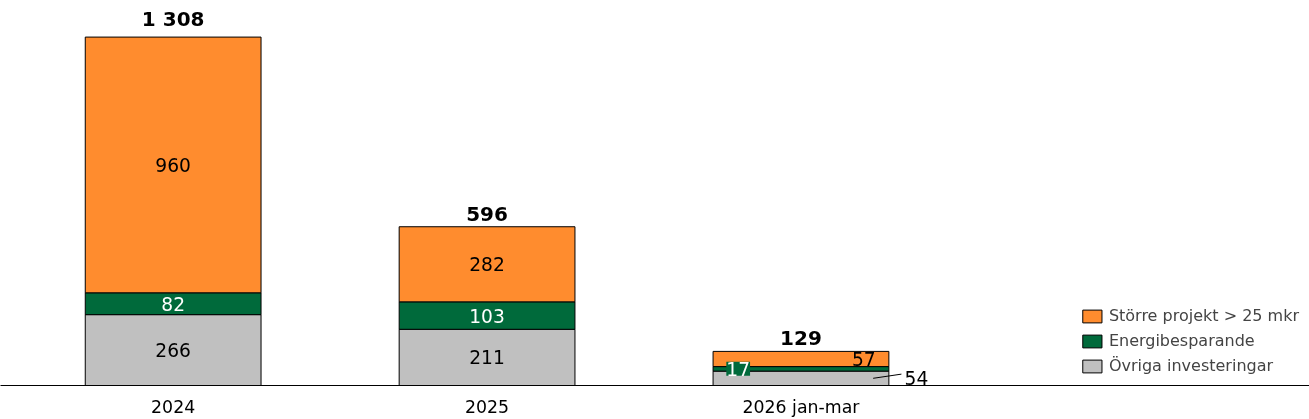 This screenshot has width=1309, height=419. Describe the element at coordinates (487, 406) in the screenshot. I see `x-tick-label: 2025` at that location.